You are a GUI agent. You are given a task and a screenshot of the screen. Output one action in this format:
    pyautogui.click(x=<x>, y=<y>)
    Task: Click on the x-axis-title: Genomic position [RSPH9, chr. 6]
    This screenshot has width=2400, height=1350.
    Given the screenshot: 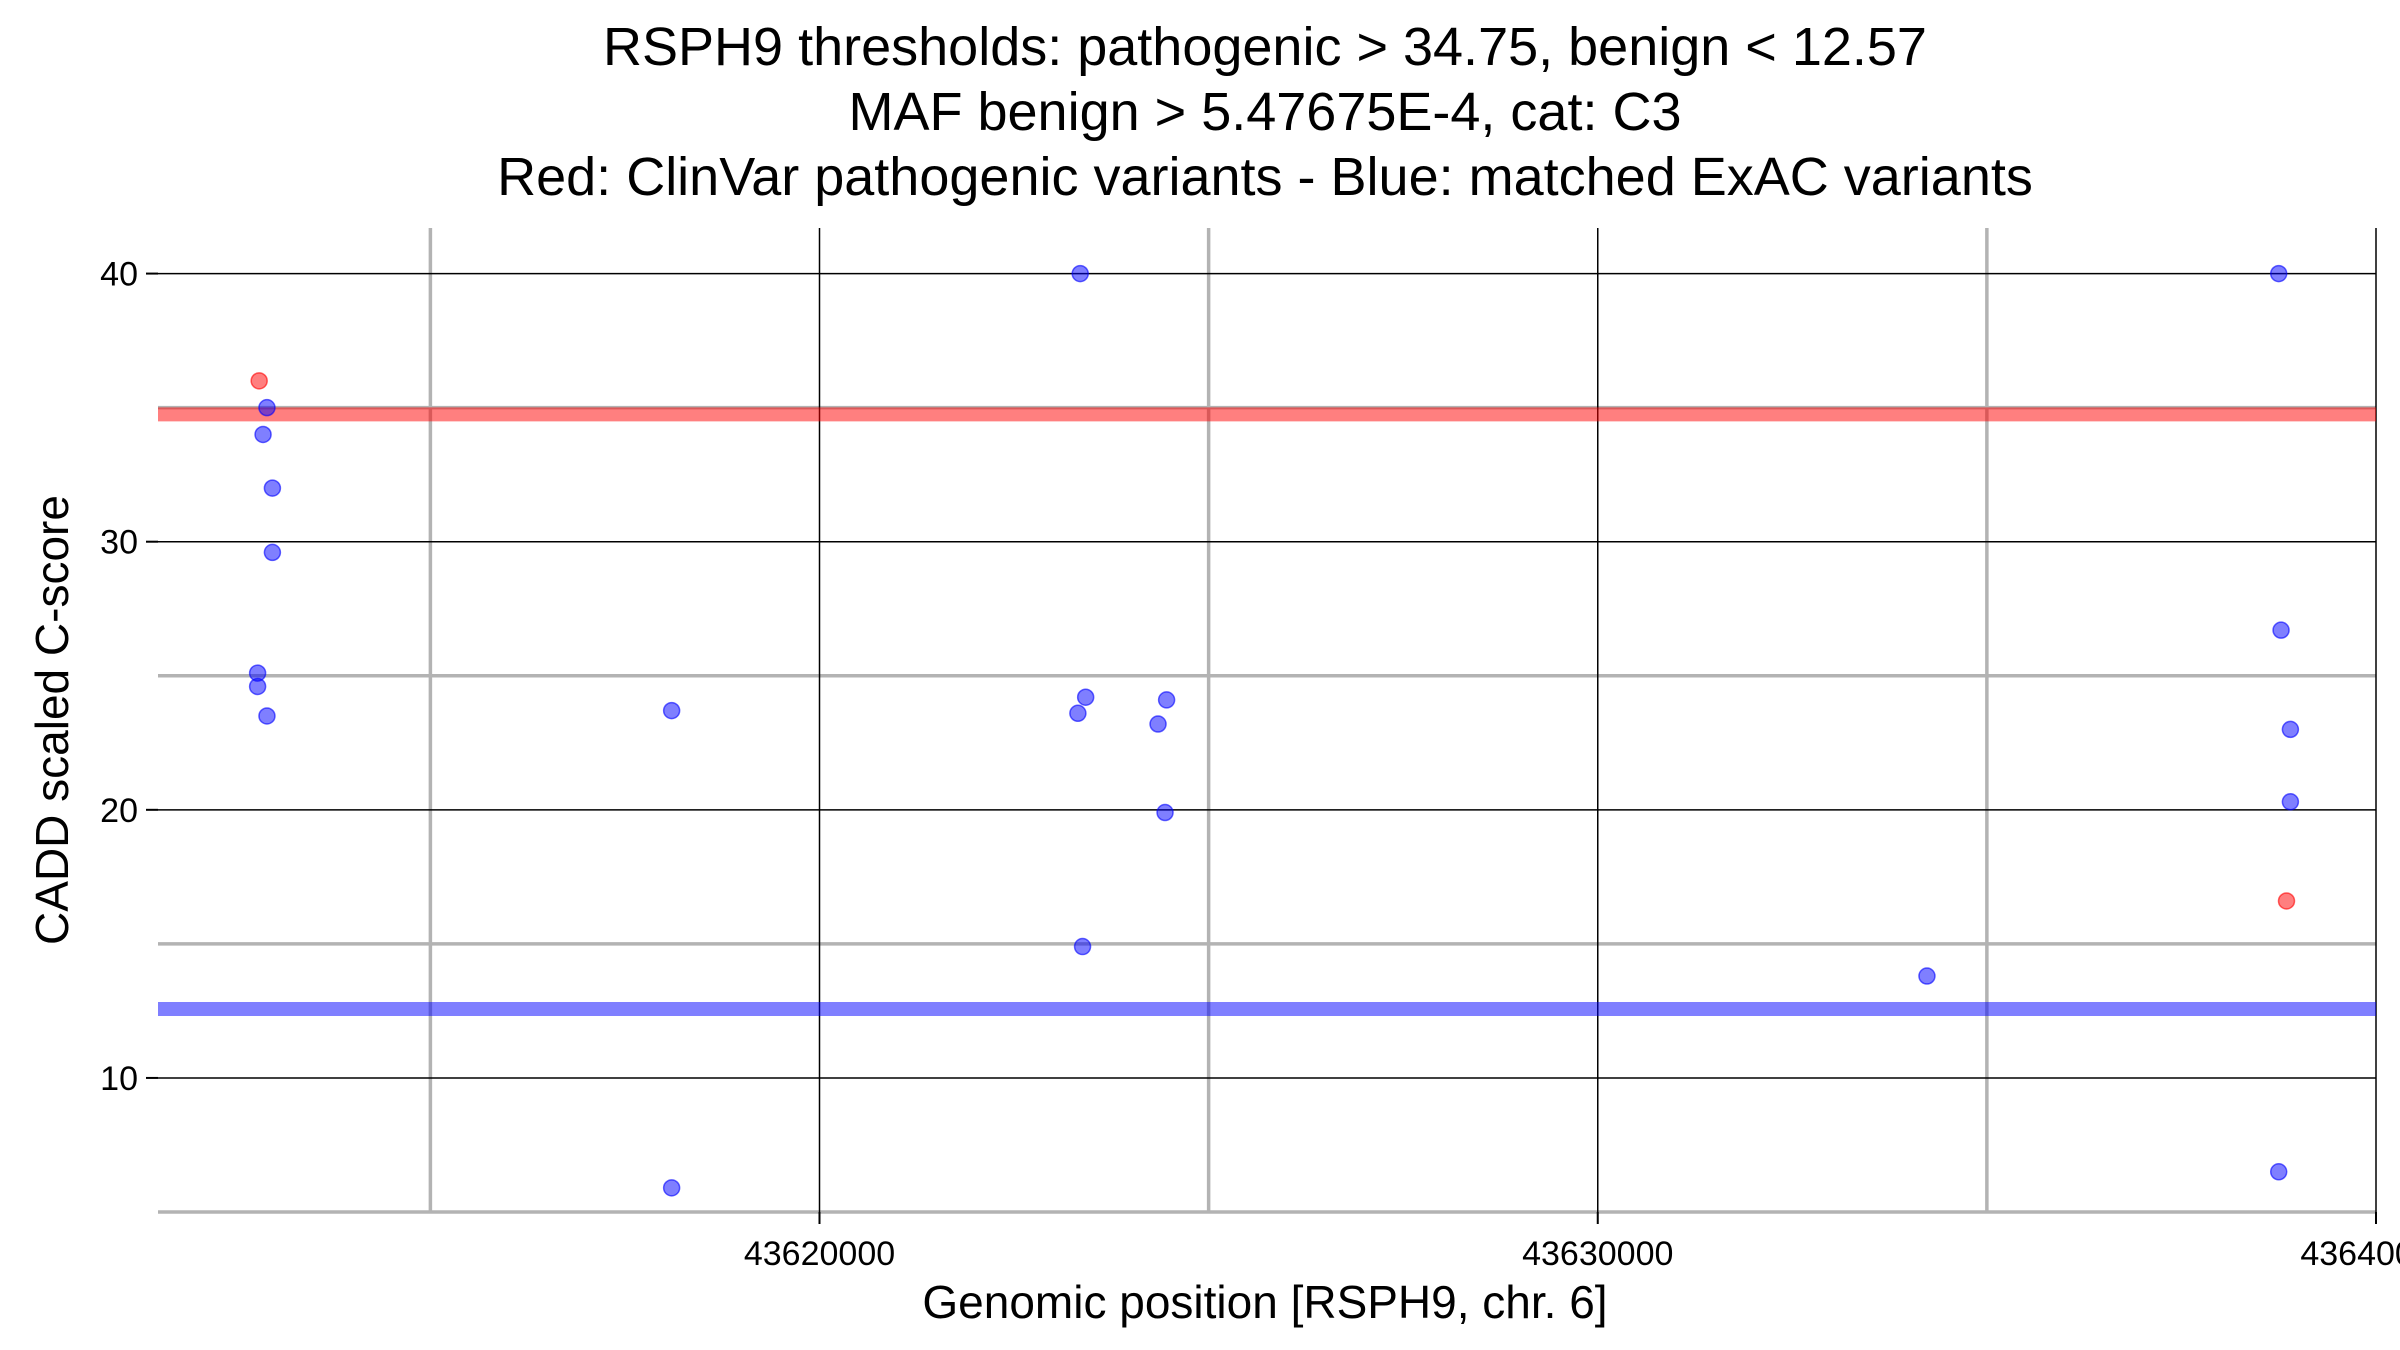 What is the action you would take?
    pyautogui.click(x=1264, y=1302)
    